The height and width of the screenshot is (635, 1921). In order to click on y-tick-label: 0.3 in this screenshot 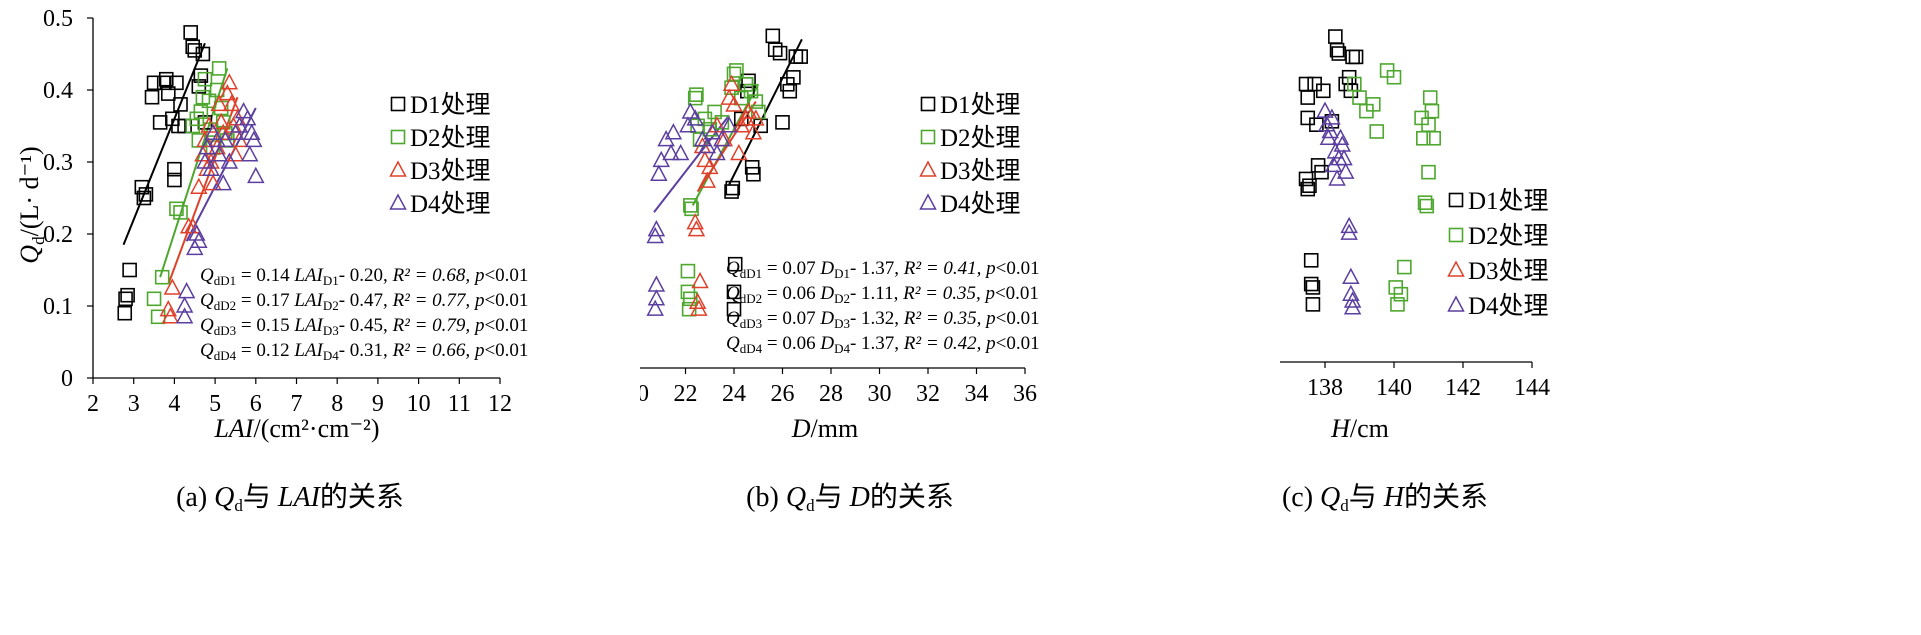, I will do `click(58, 163)`.